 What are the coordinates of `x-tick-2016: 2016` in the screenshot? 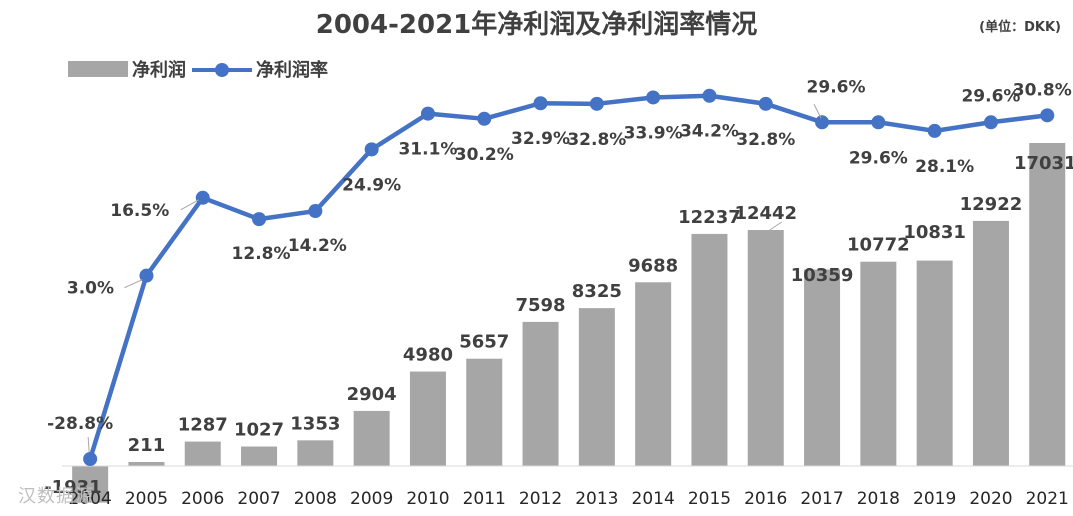 It's located at (765, 499).